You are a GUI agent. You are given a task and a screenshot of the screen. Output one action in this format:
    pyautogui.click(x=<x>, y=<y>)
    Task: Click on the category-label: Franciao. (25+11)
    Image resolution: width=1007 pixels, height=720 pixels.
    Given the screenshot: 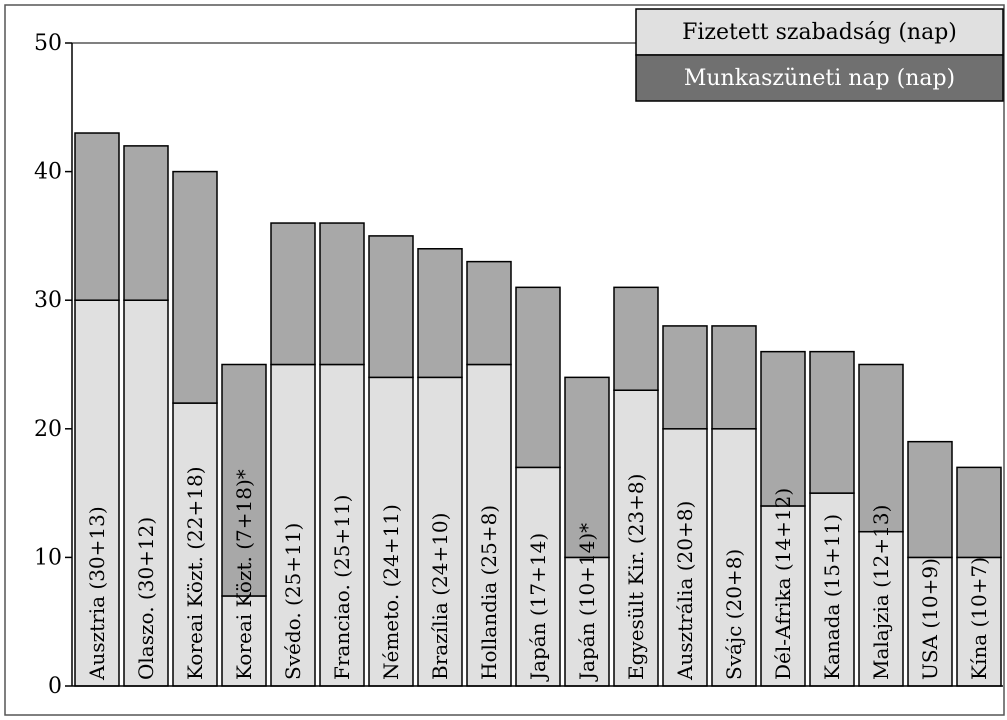 What is the action you would take?
    pyautogui.click(x=342, y=587)
    